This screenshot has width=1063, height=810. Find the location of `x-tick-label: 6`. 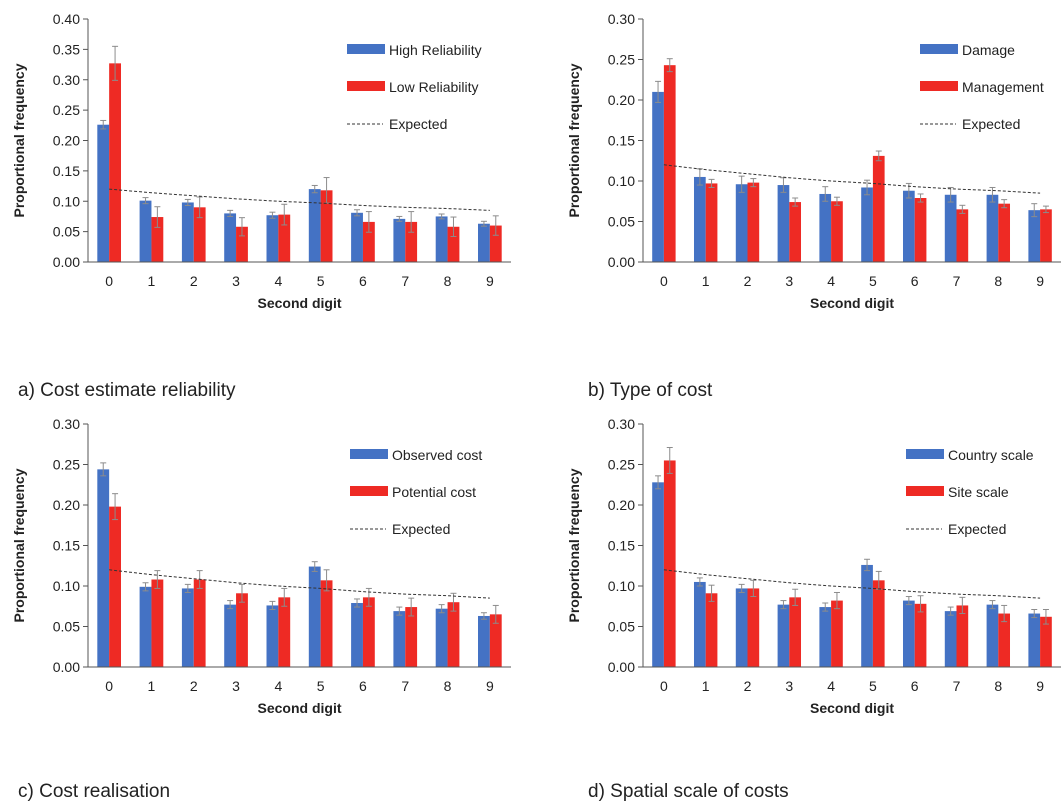

x-tick-label: 6 is located at coordinates (363, 281).